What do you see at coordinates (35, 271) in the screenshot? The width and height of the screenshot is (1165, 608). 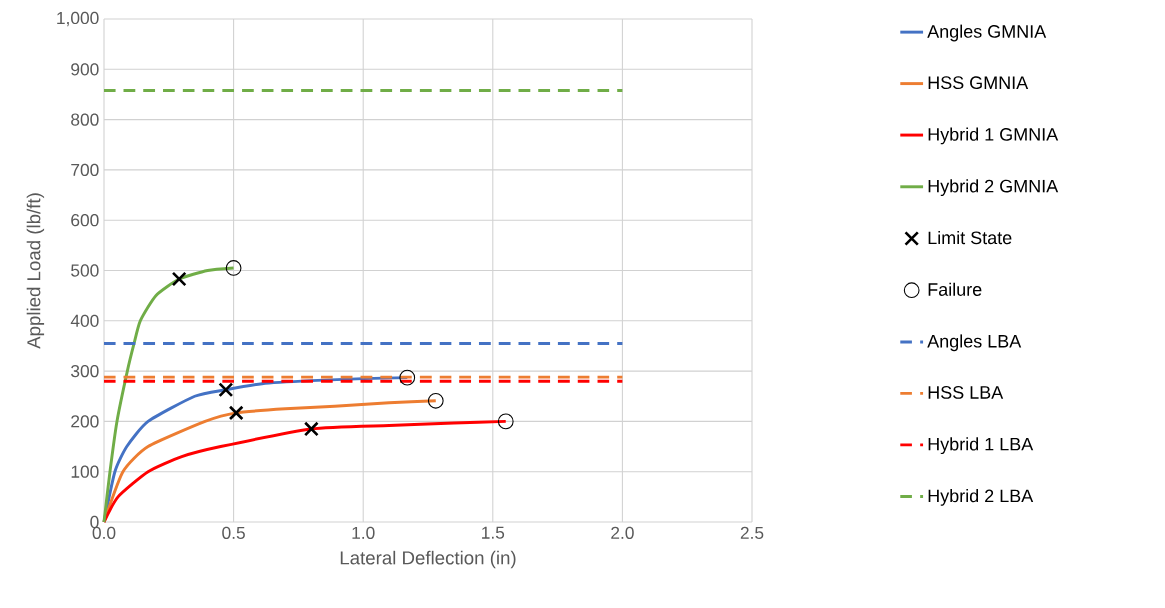 I see `y-axis-title: Applied Load (lb/ft)` at bounding box center [35, 271].